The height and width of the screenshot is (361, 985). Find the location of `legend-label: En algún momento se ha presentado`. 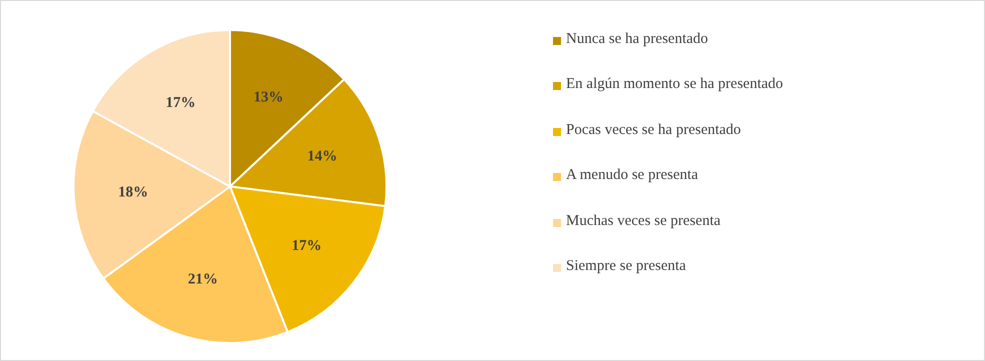

legend-label: En algún momento se ha presentado is located at coordinates (675, 85).